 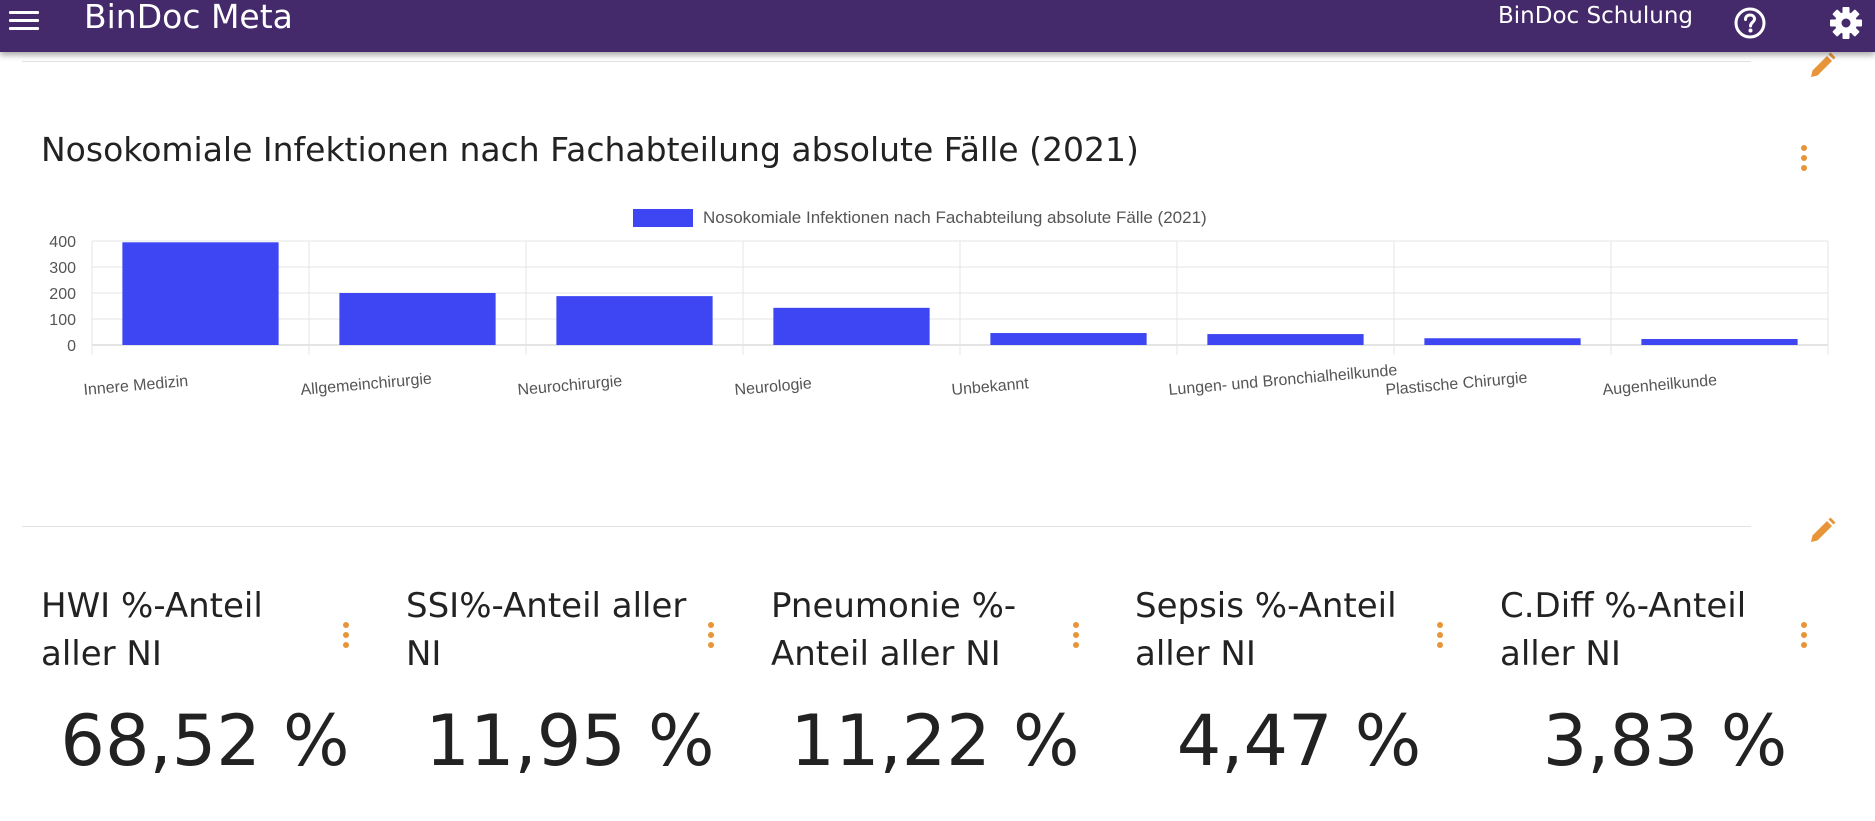 I want to click on kpi-card-title: HWI %-Anteil aller NI, so click(x=152, y=630).